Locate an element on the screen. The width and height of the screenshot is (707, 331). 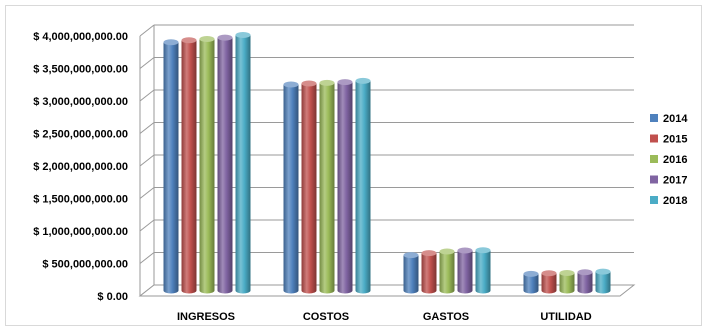
bar-costos-2018 is located at coordinates (363, 186).